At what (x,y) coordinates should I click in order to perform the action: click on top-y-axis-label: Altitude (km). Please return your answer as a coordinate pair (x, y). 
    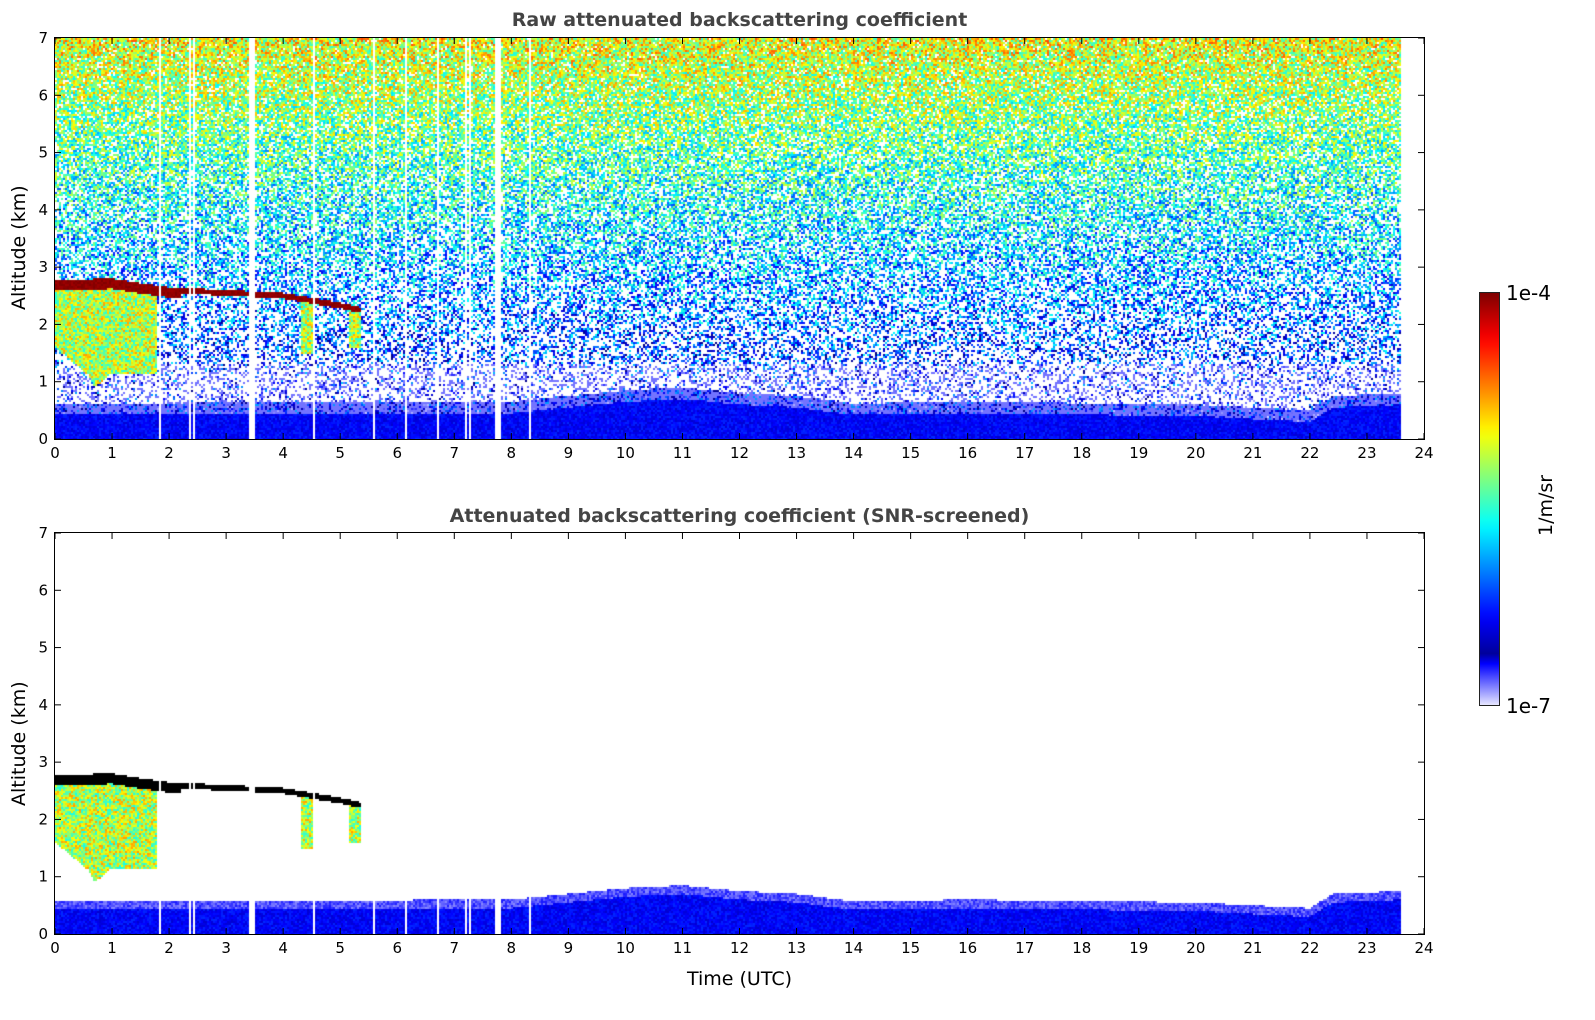
    Looking at the image, I should click on (19, 247).